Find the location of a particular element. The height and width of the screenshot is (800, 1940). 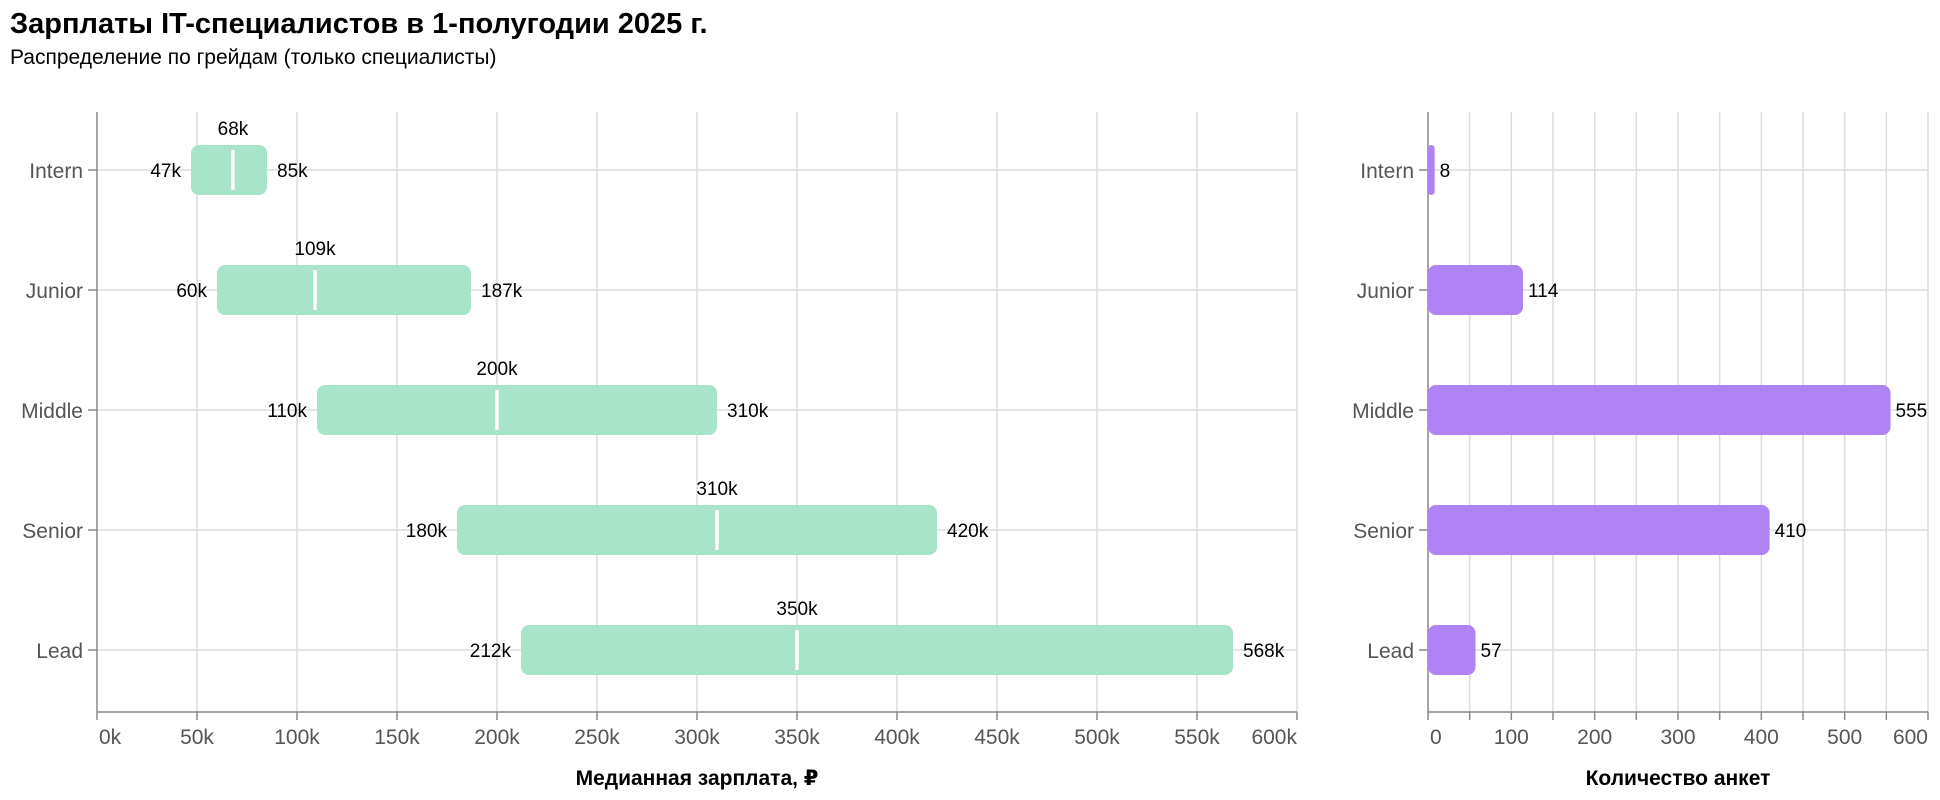

median-value-label: 109k is located at coordinates (315, 249).